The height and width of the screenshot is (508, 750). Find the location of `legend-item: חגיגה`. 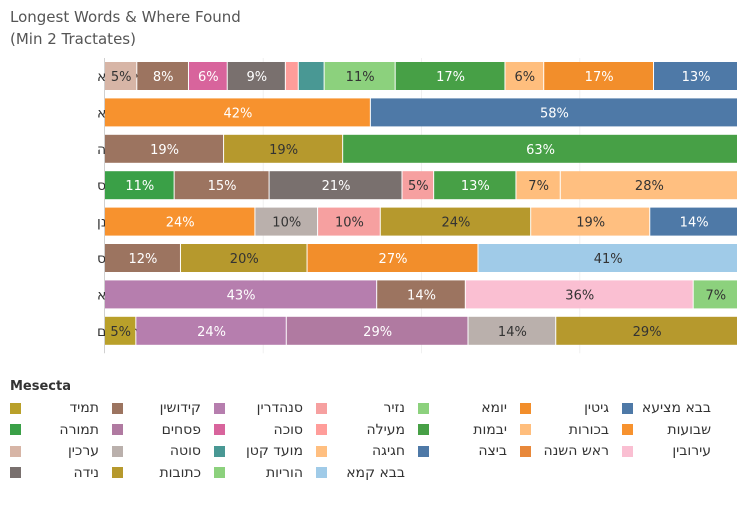

legend-item: חגיגה is located at coordinates (360, 451).